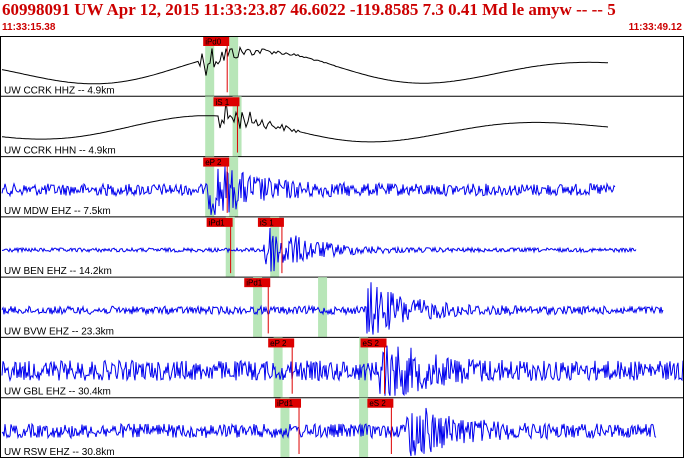  What do you see at coordinates (59, 452) in the screenshot?
I see `station-label: UW RSW EHZ -- 30.8km` at bounding box center [59, 452].